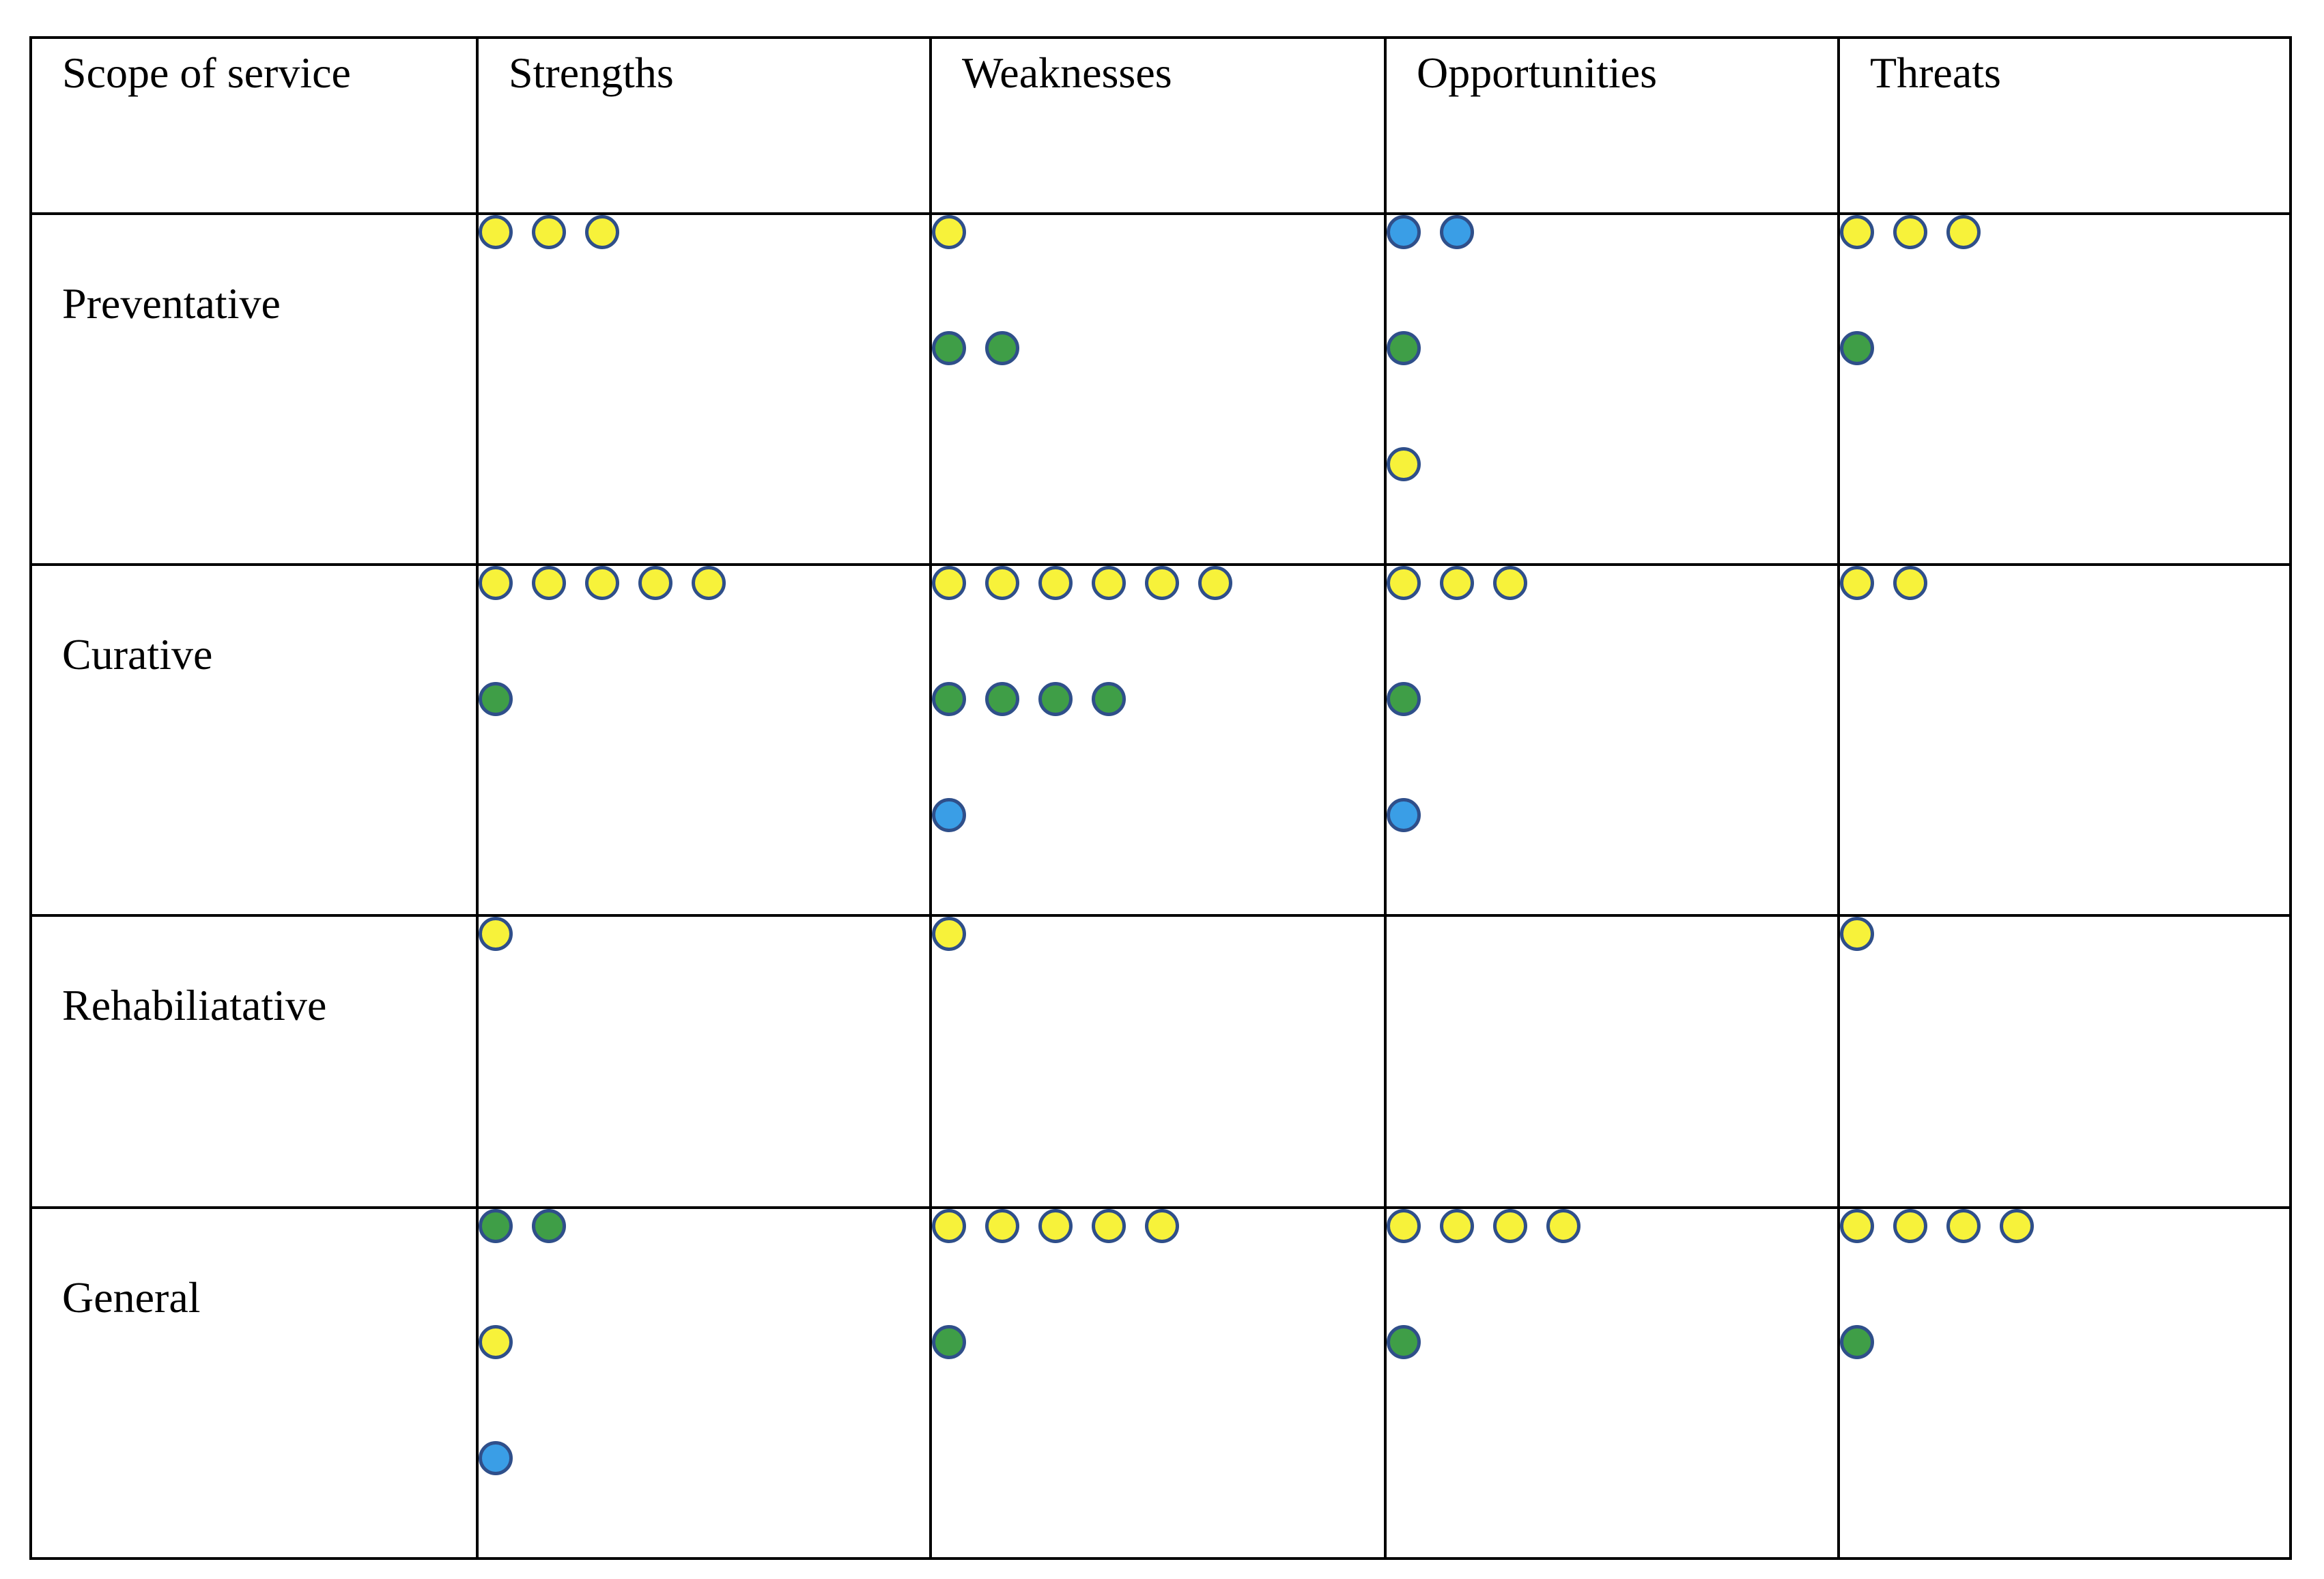 This screenshot has width=2324, height=1579. What do you see at coordinates (1612, 740) in the screenshot?
I see `cell-curative-opportunities` at bounding box center [1612, 740].